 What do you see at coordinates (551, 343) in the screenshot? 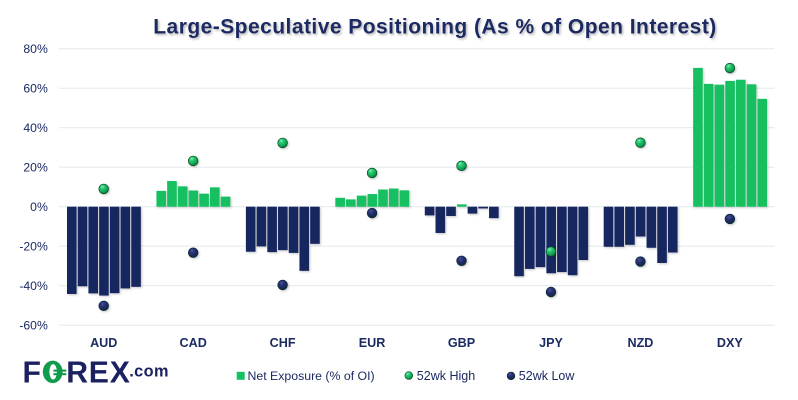
I see `svg-text: JPY` at bounding box center [551, 343].